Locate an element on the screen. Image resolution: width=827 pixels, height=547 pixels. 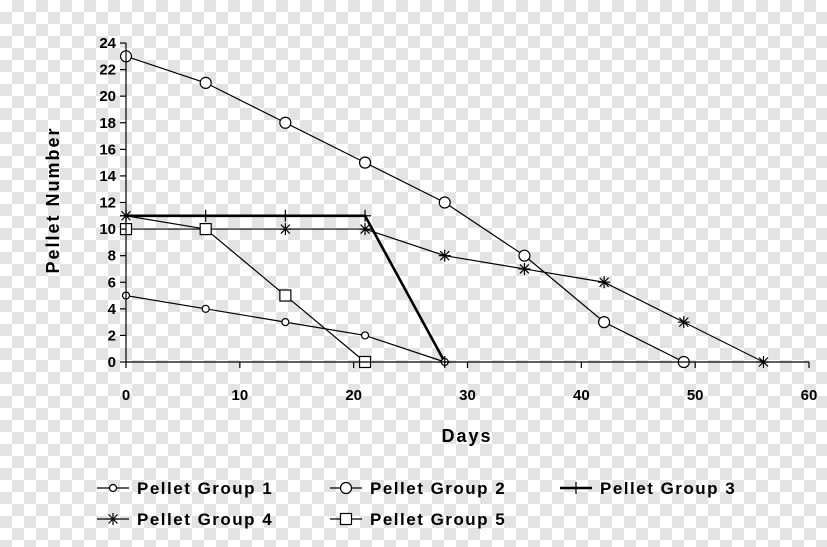
y-tick-label: 0 is located at coordinates (112, 362).